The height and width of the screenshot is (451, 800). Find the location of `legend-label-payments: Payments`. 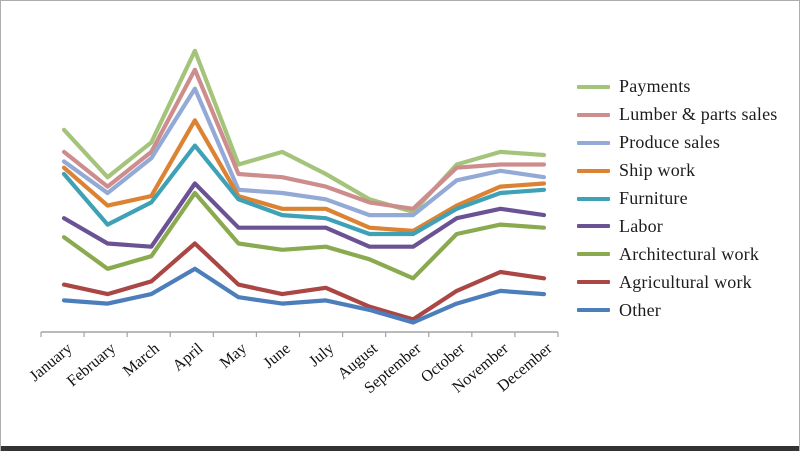

legend-label-payments: Payments is located at coordinates (655, 86).